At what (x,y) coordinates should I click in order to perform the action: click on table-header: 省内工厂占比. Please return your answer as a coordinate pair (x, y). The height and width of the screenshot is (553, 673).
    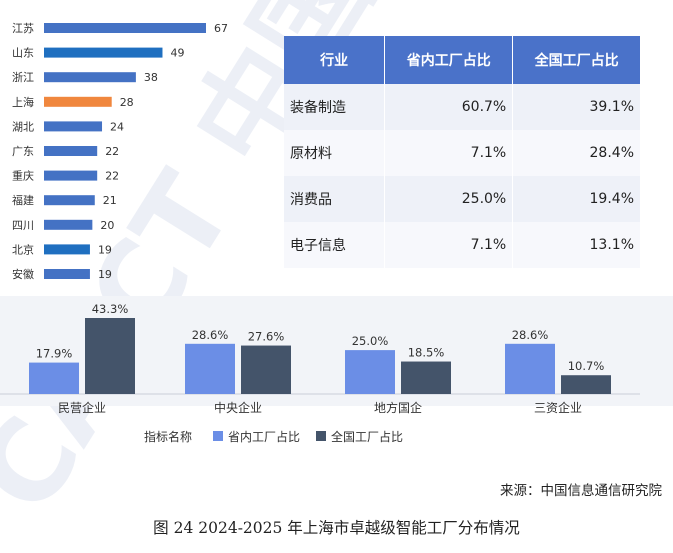
    Looking at the image, I should click on (449, 60).